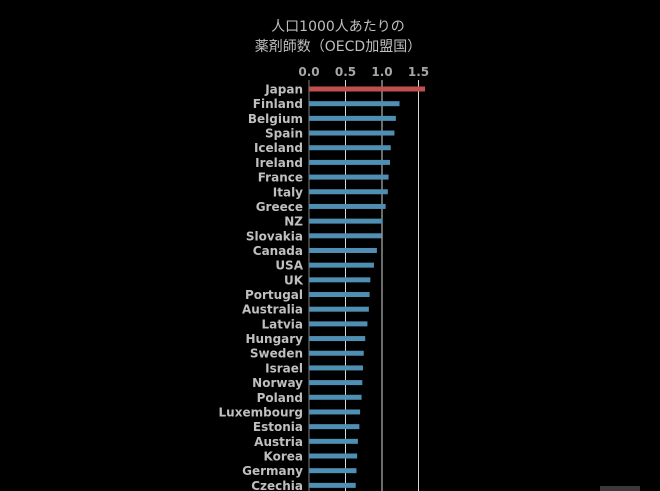 The width and height of the screenshot is (660, 491). What do you see at coordinates (367, 89) in the screenshot?
I see `bar-japan` at bounding box center [367, 89].